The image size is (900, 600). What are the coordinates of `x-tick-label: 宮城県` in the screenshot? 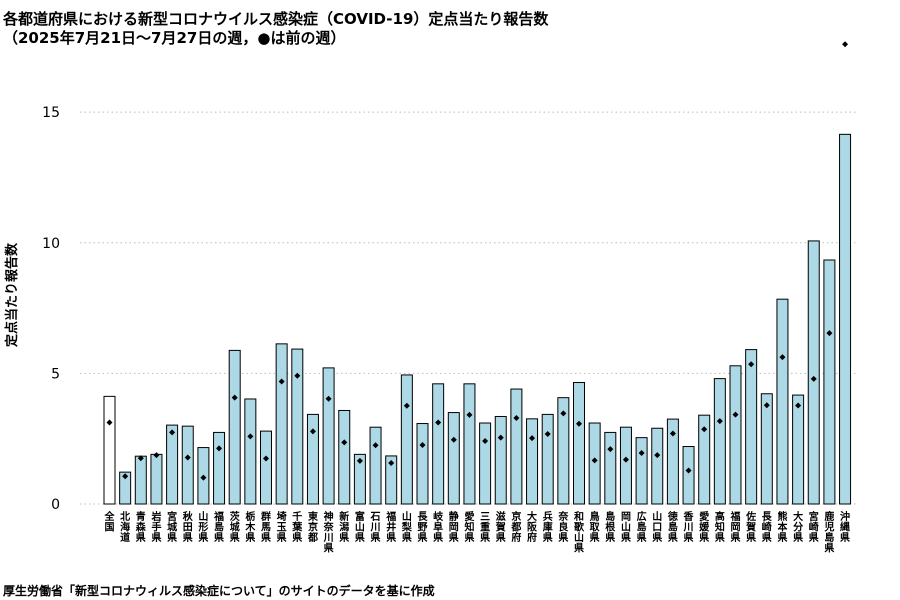 It's located at (172, 527).